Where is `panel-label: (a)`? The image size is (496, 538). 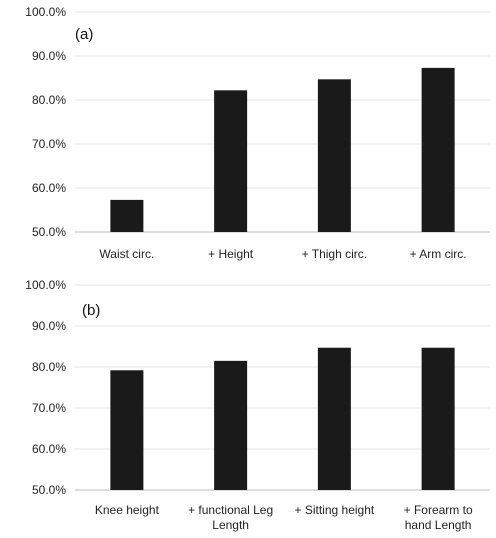 panel-label: (a) is located at coordinates (84, 34).